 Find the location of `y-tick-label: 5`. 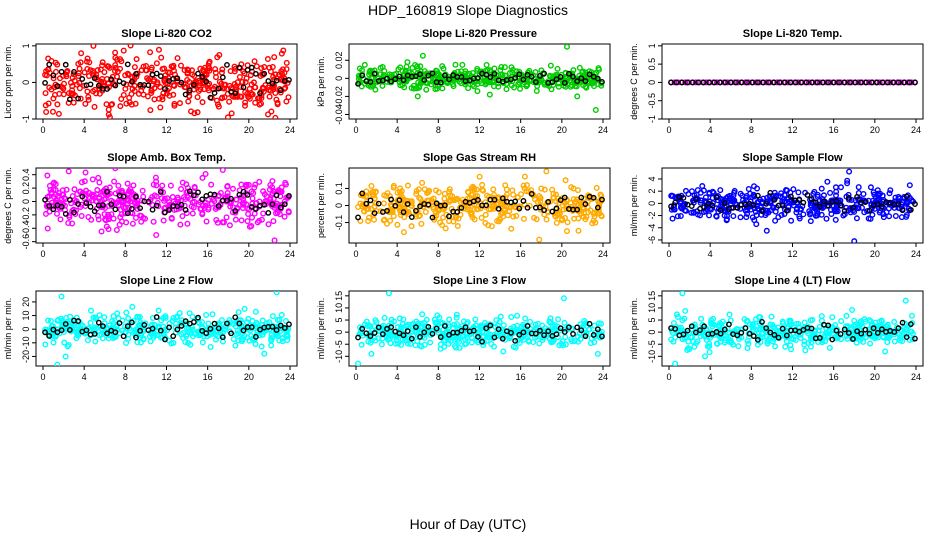

y-tick-label: 5 is located at coordinates (339, 320).